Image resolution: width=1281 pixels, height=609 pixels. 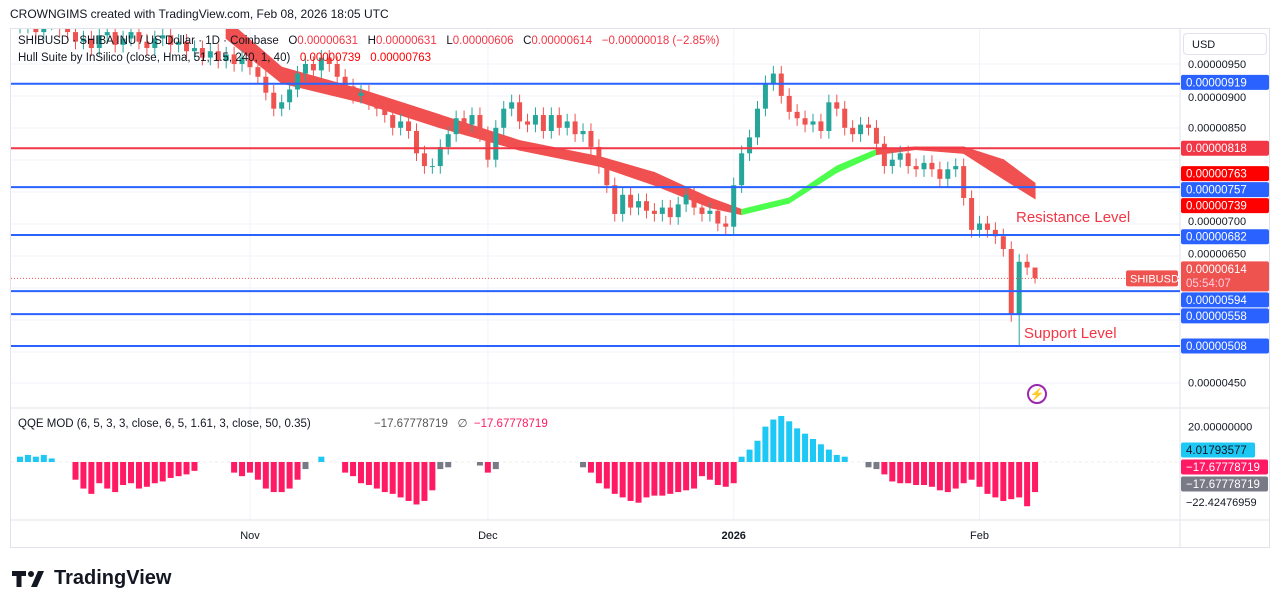 What do you see at coordinates (371, 41) in the screenshot?
I see `high-label: H` at bounding box center [371, 41].